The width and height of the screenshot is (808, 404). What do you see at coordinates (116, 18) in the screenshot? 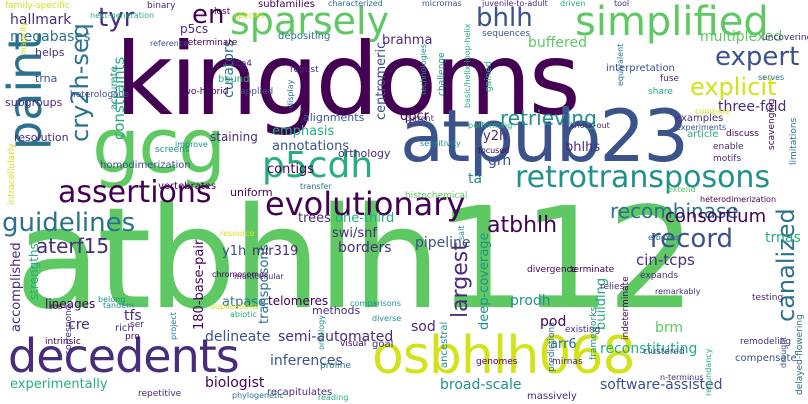
I see `word: tyr` at bounding box center [116, 18].